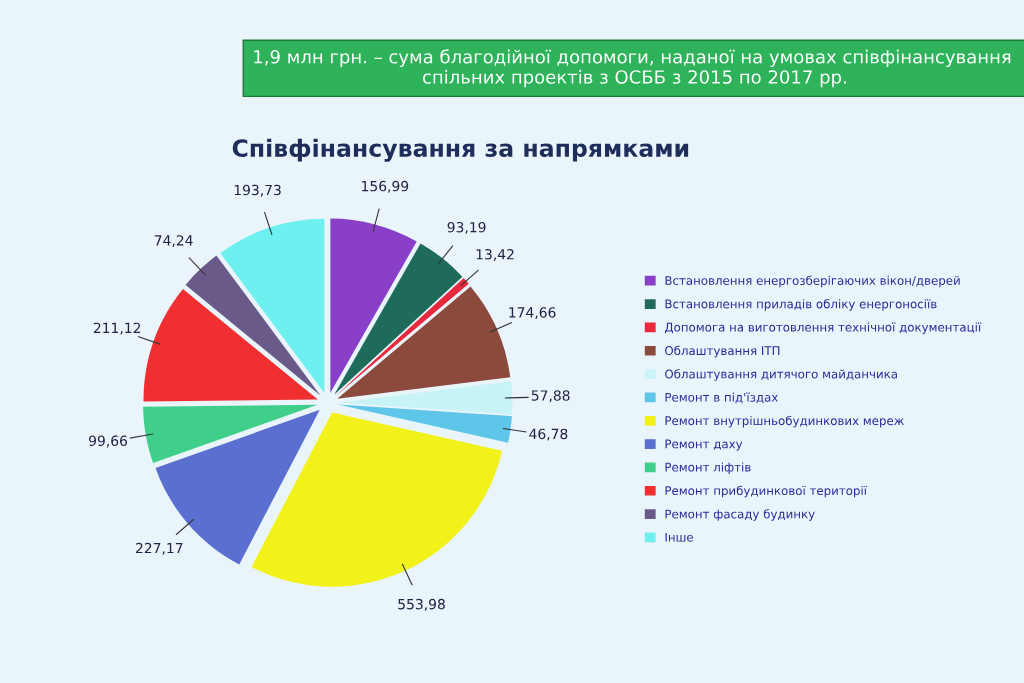  I want to click on legend-label: Ремонт фасаду будинку, so click(740, 515).